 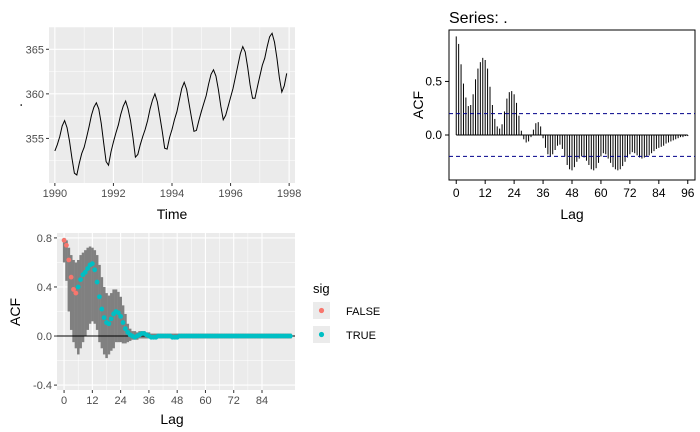 What do you see at coordinates (321, 334) in the screenshot?
I see `legend-key-true-dot` at bounding box center [321, 334].